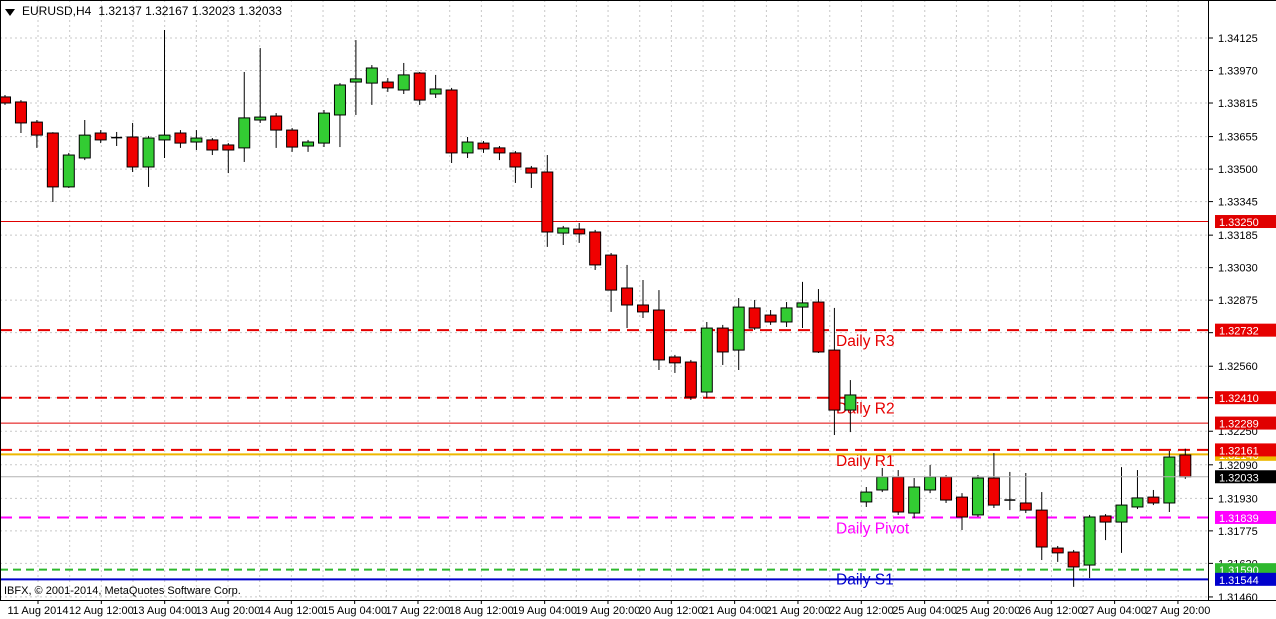  I want to click on daily-r2-axis-label-value: 1.32410, so click(1239, 399).